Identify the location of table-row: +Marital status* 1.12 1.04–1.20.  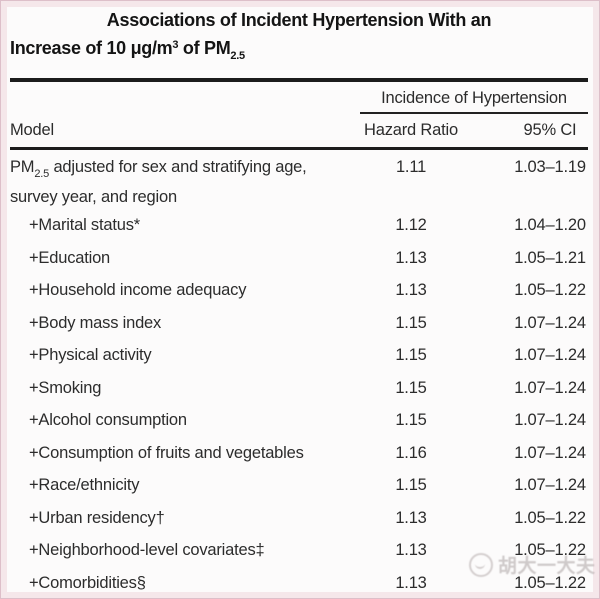
(299, 225).